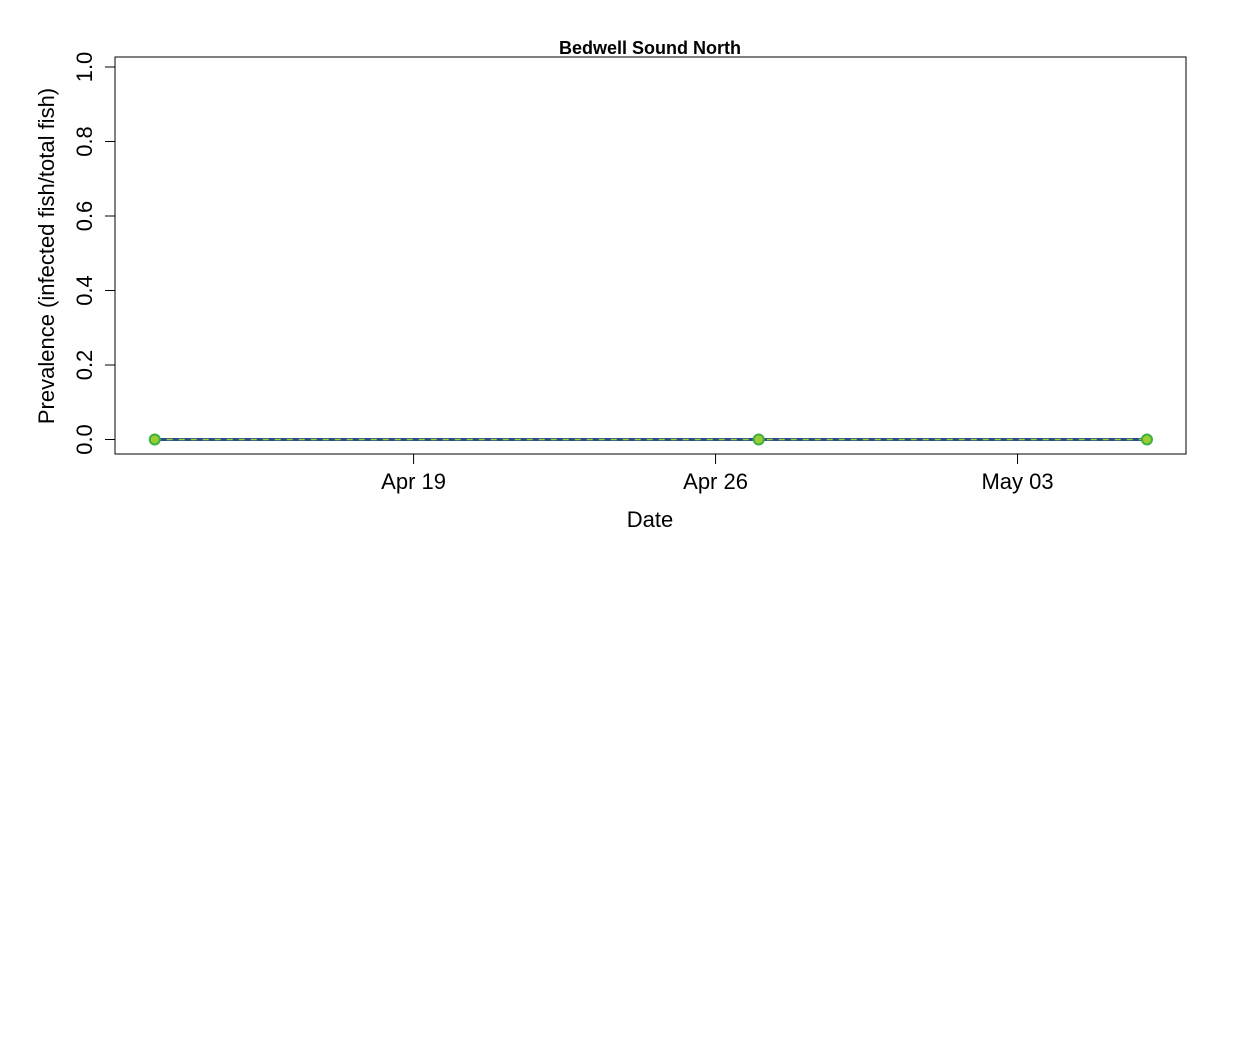 The height and width of the screenshot is (1062, 1244). What do you see at coordinates (46, 256) in the screenshot?
I see `y-axis-label: Prevalence (infected fish/total fish)` at bounding box center [46, 256].